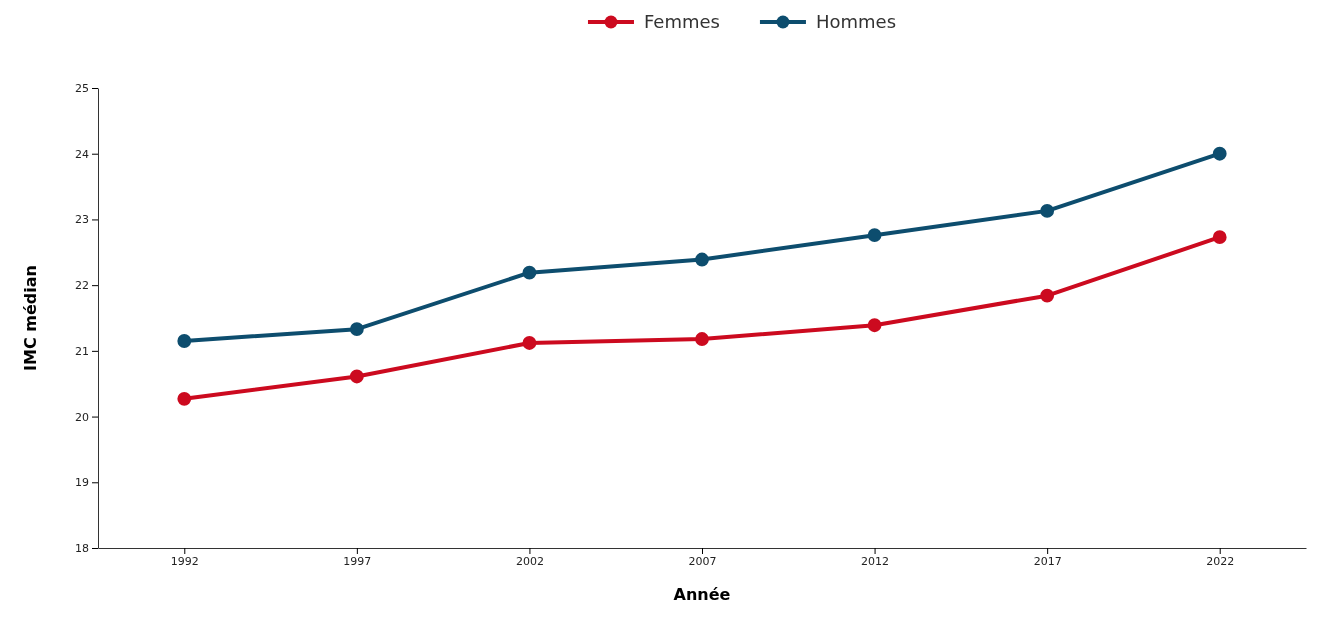 This screenshot has width=1319, height=620. Describe the element at coordinates (82, 417) in the screenshot. I see `y-tick-label: 20` at that location.